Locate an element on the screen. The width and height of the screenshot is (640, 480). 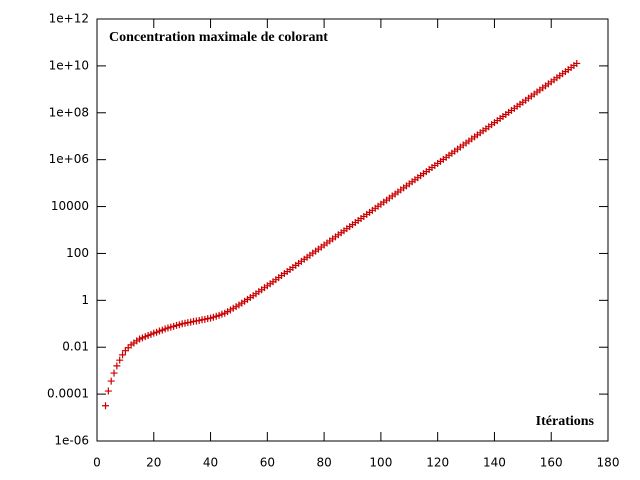
y-tick-label: 1e+10 is located at coordinates (69, 65).